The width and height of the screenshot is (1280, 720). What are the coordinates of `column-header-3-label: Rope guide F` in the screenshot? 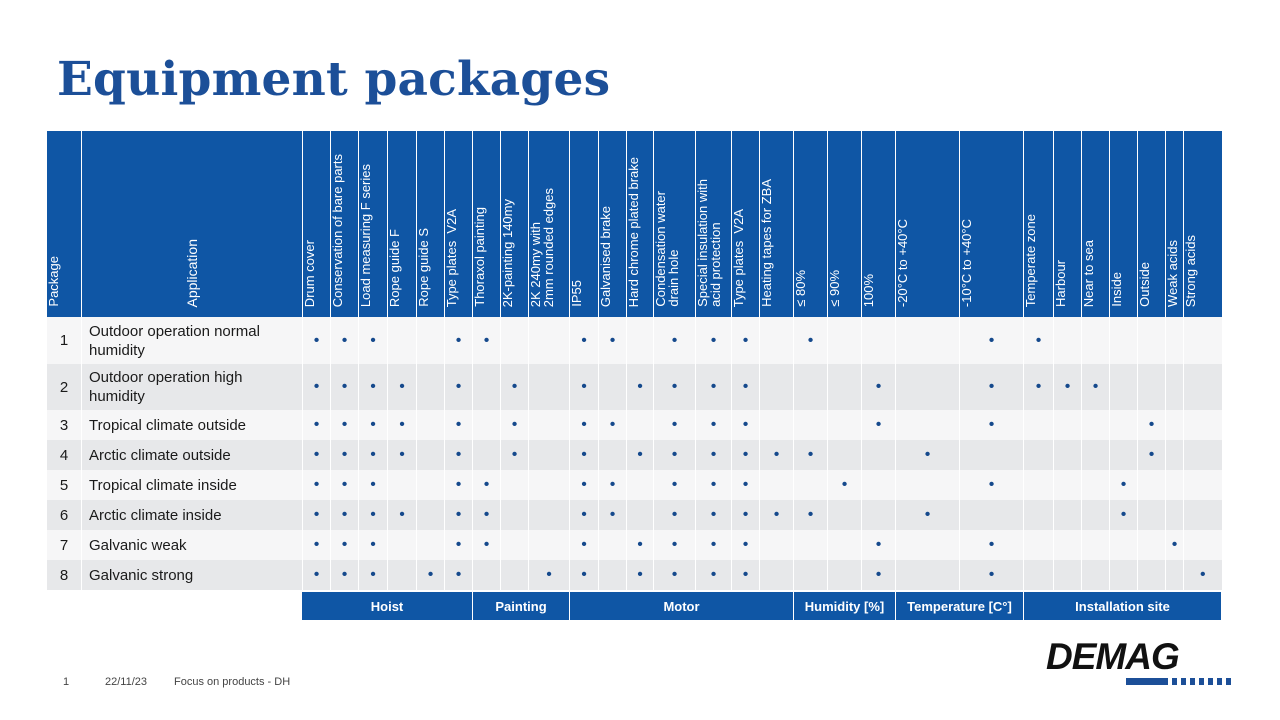 It's located at (395, 267).